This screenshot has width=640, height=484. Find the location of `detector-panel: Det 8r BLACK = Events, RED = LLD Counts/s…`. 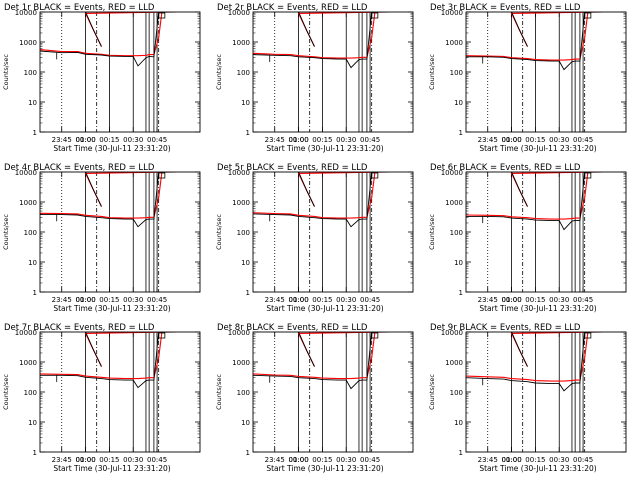

detector-panel: Det 8r BLACK = Events, RED = LLD Counts/s… is located at coordinates (314, 398).